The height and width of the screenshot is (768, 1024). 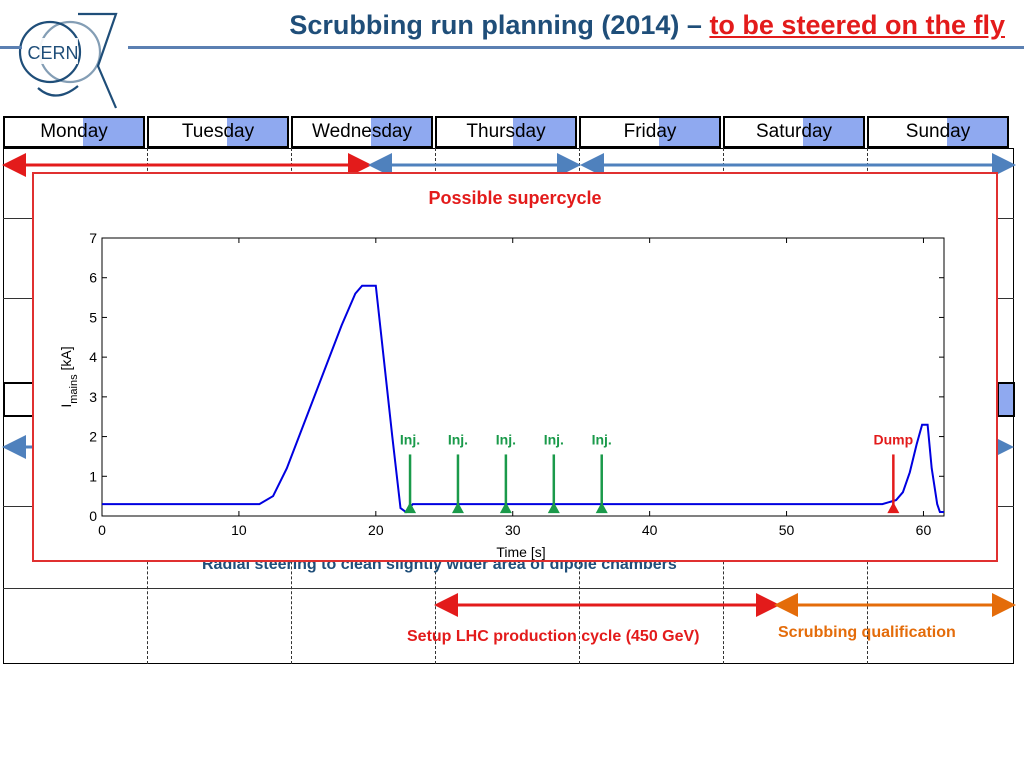 What do you see at coordinates (553, 636) in the screenshot?
I see `lhc-setup-text: Setup LHC production cycle (450 GeV)` at bounding box center [553, 636].